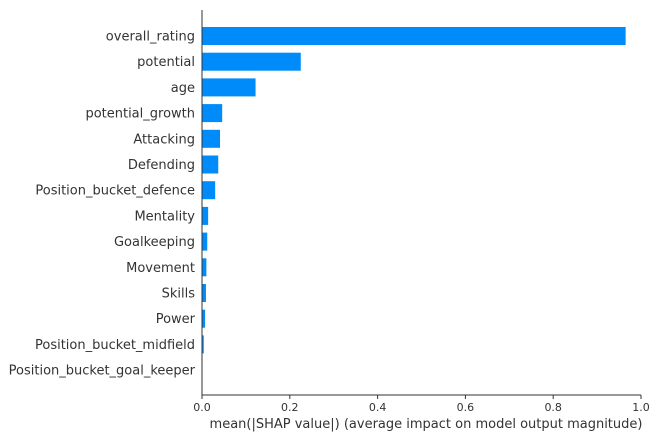 Image resolution: width=660 pixels, height=437 pixels. I want to click on y-tick-label-Movement: Movement, so click(160, 268).